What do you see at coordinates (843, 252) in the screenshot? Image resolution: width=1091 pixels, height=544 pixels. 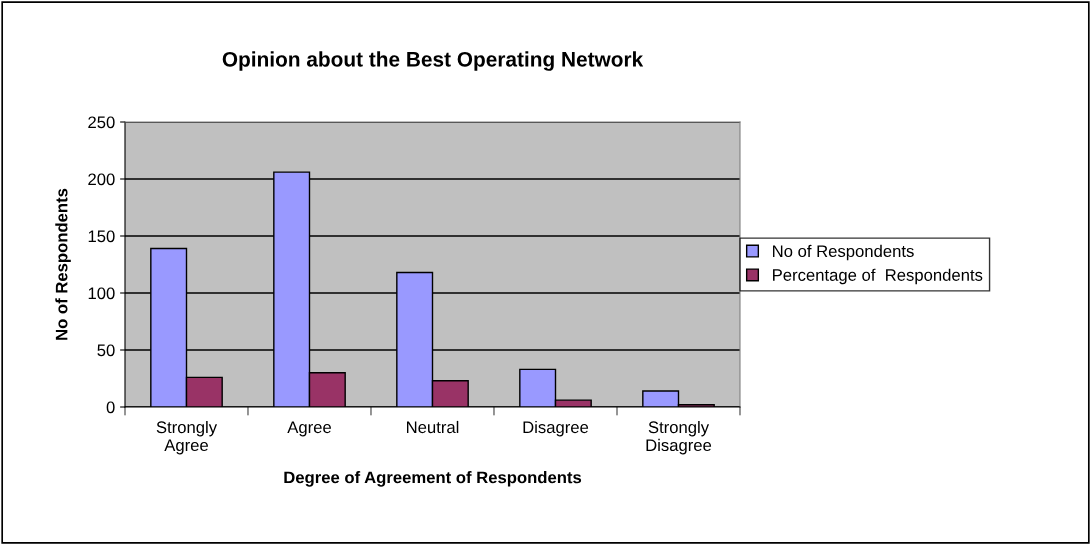 I see `legend-label: No of Respondents` at bounding box center [843, 252].